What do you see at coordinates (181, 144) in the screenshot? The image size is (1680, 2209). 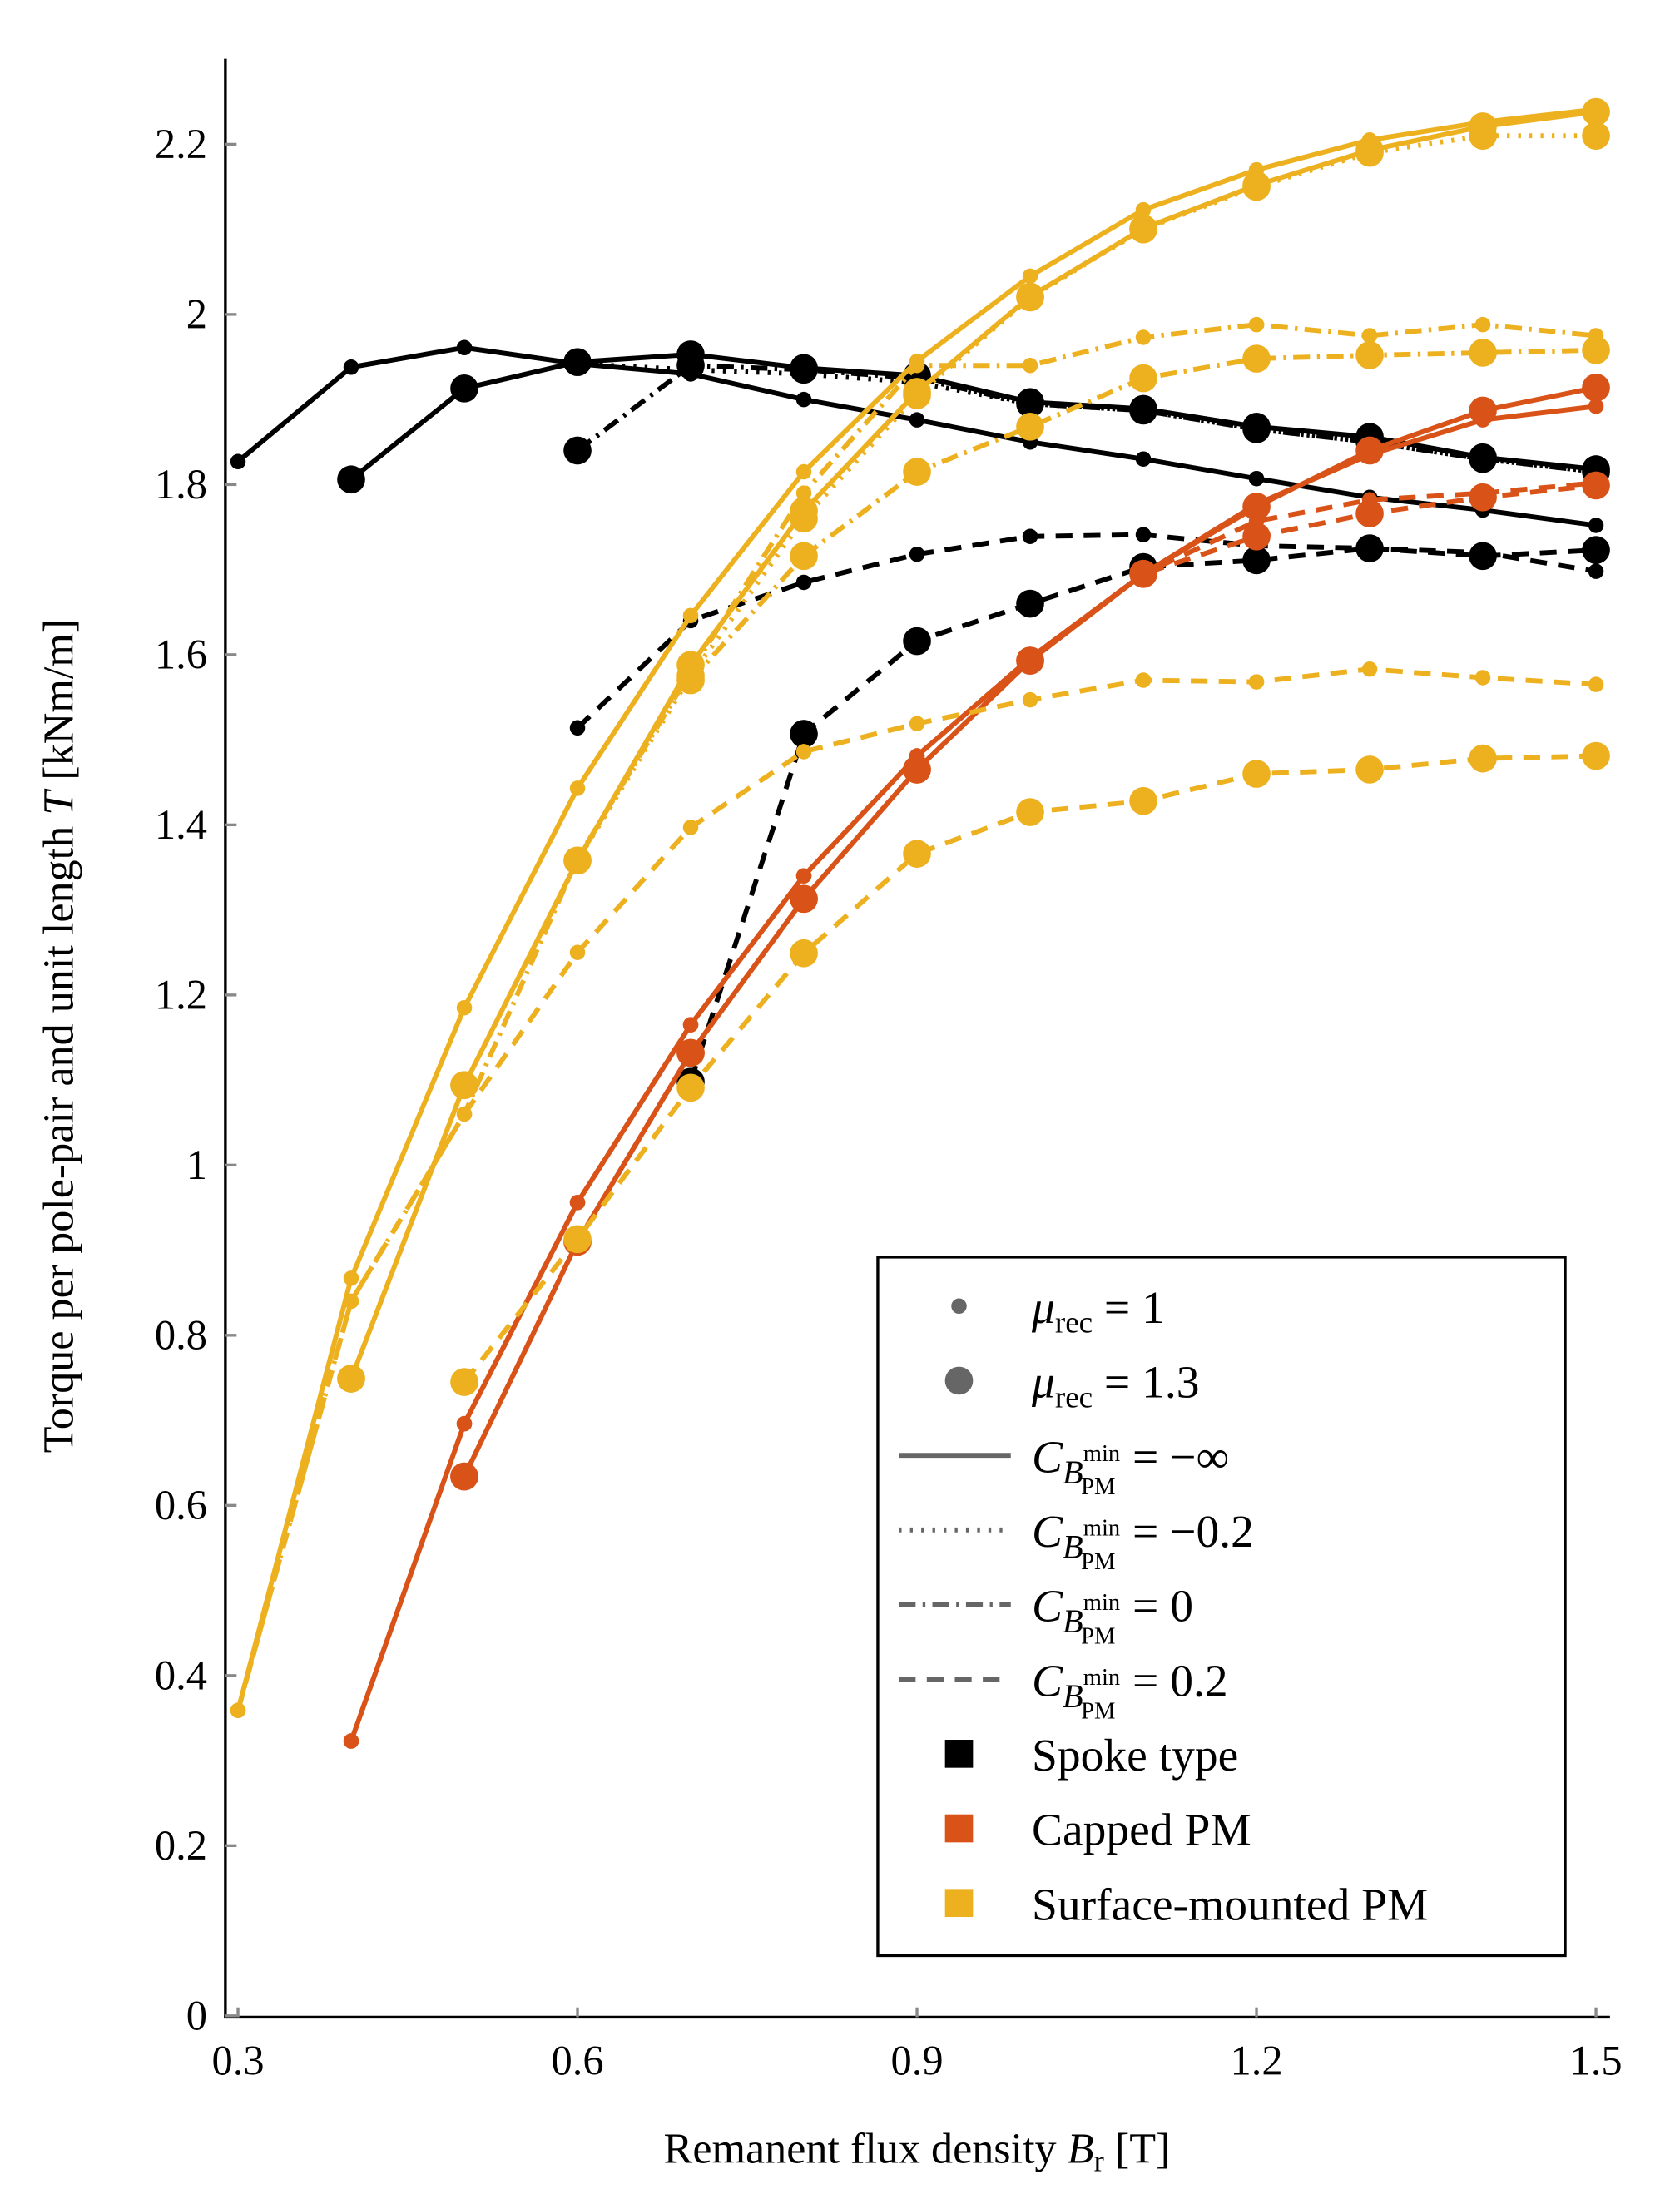 I see `y-tick-label: 2.2` at bounding box center [181, 144].